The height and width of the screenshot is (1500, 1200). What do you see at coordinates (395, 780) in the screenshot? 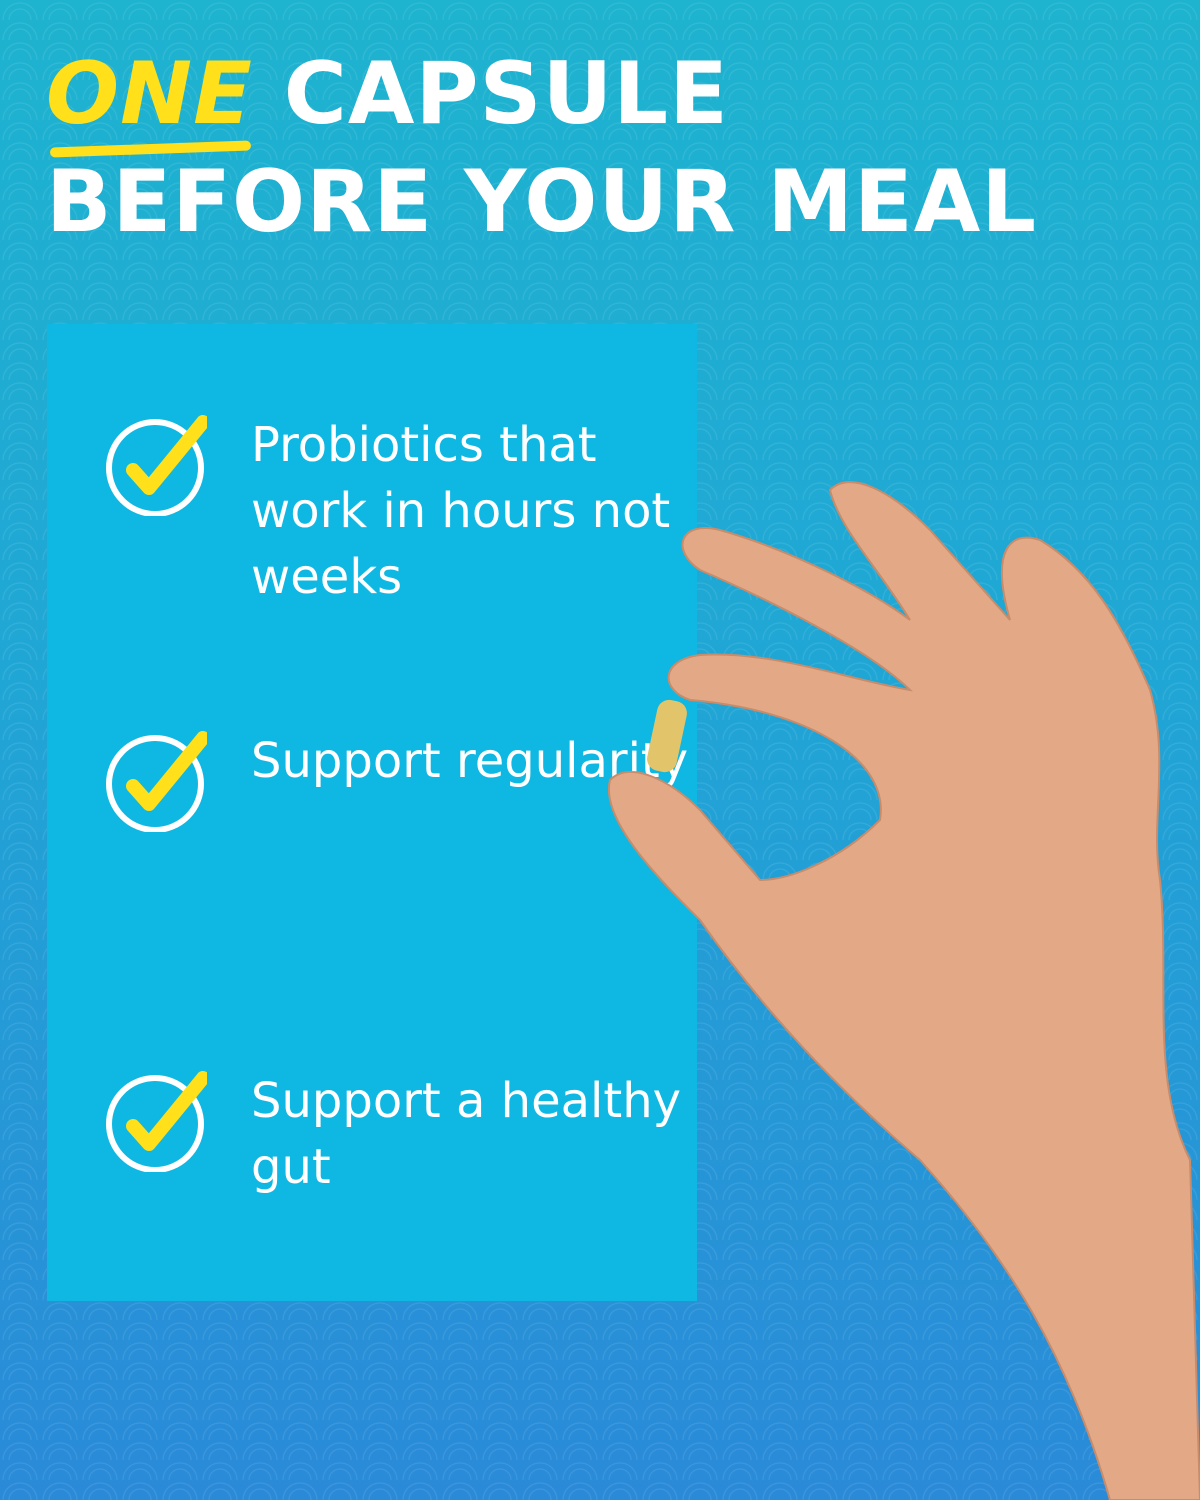
I see `benefit-item: Support regularity` at bounding box center [395, 780].